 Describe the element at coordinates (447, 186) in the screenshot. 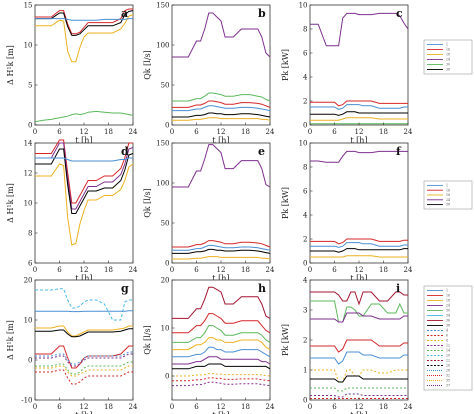

I see `legend-label: 1` at that location.